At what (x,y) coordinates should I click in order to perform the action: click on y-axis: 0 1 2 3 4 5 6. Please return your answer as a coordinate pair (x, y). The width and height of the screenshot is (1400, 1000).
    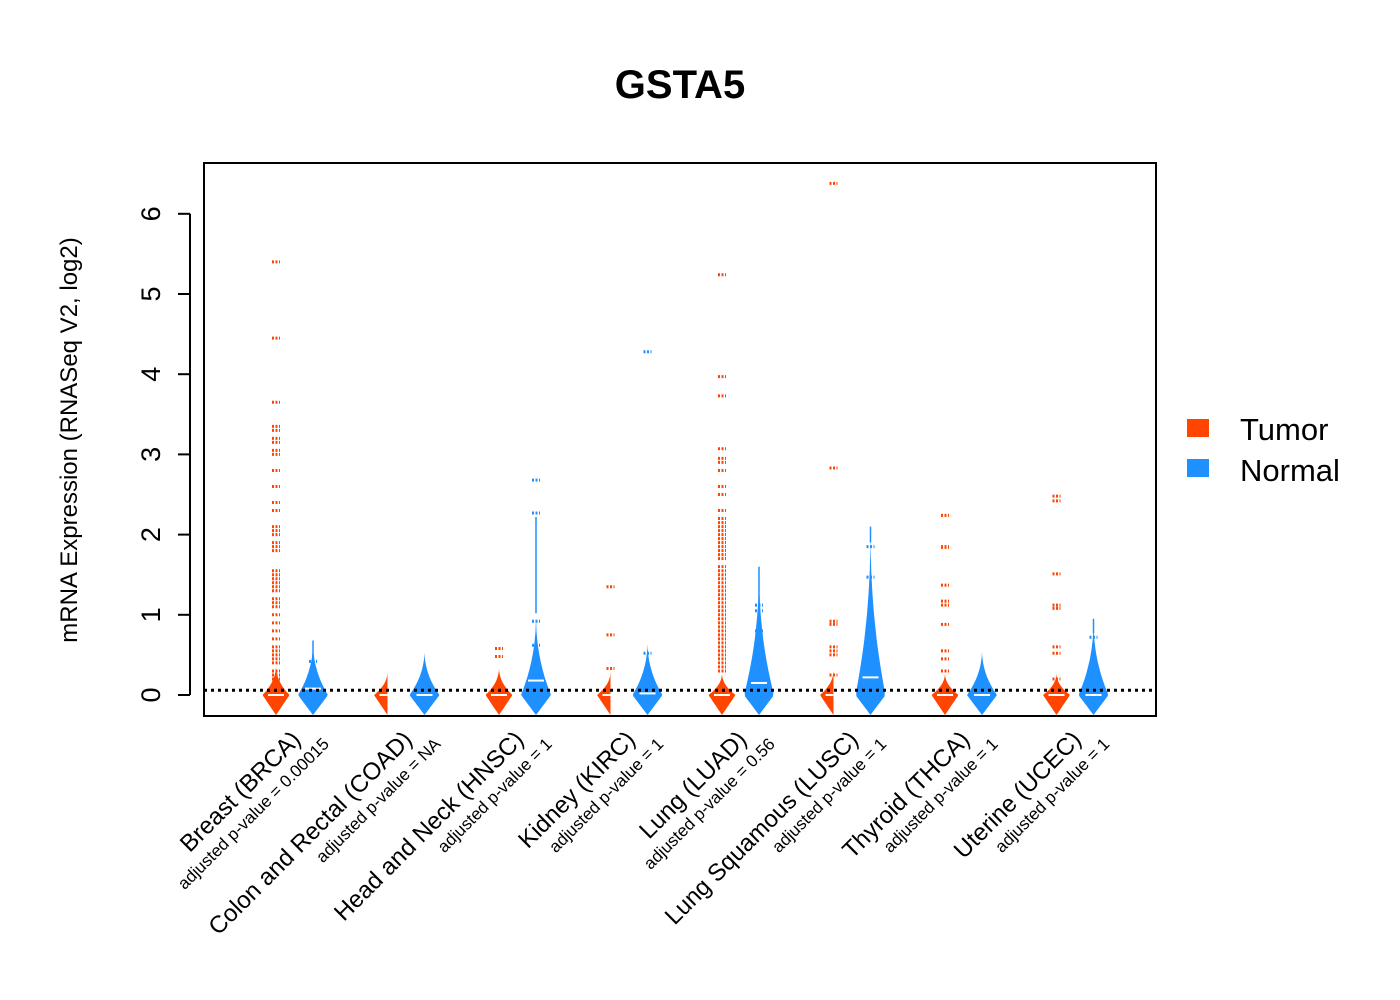
    Looking at the image, I should click on (163, 454).